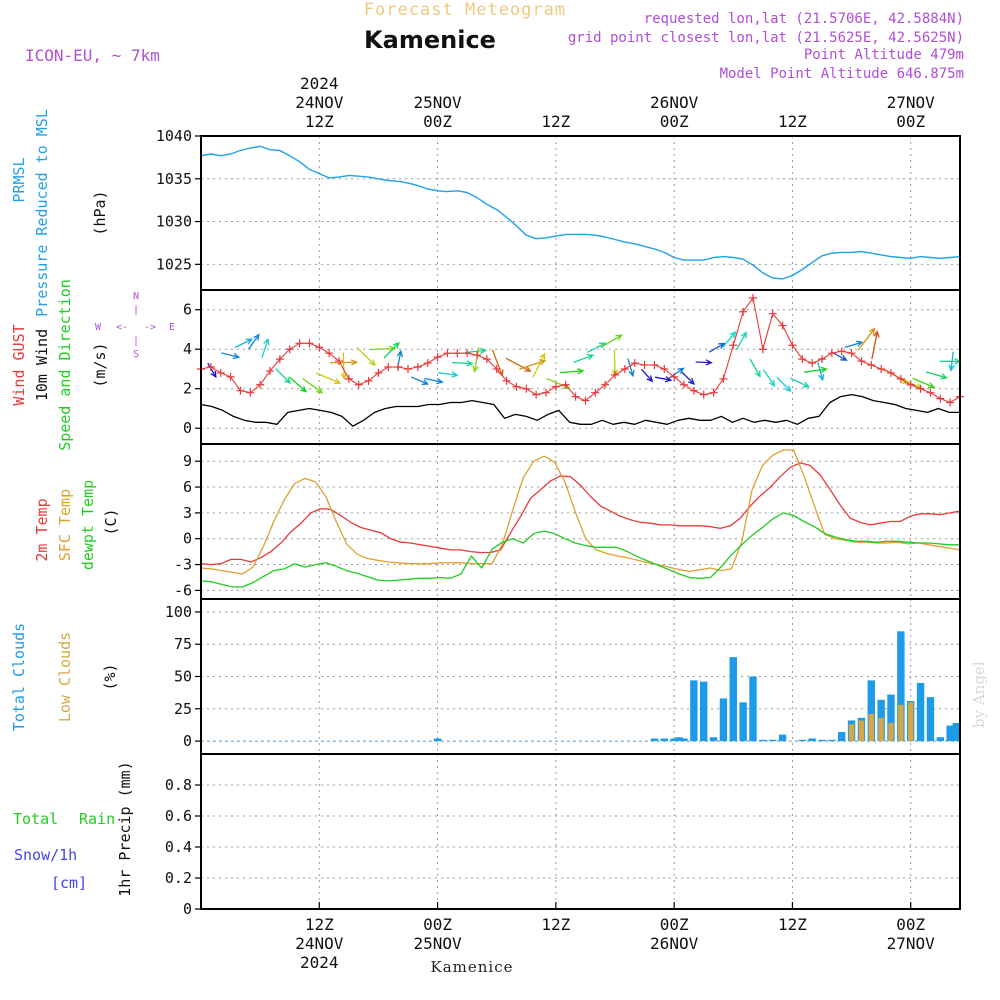 The image size is (1000, 1000). I want to click on bottom-time-label: 26NOV, so click(674, 943).